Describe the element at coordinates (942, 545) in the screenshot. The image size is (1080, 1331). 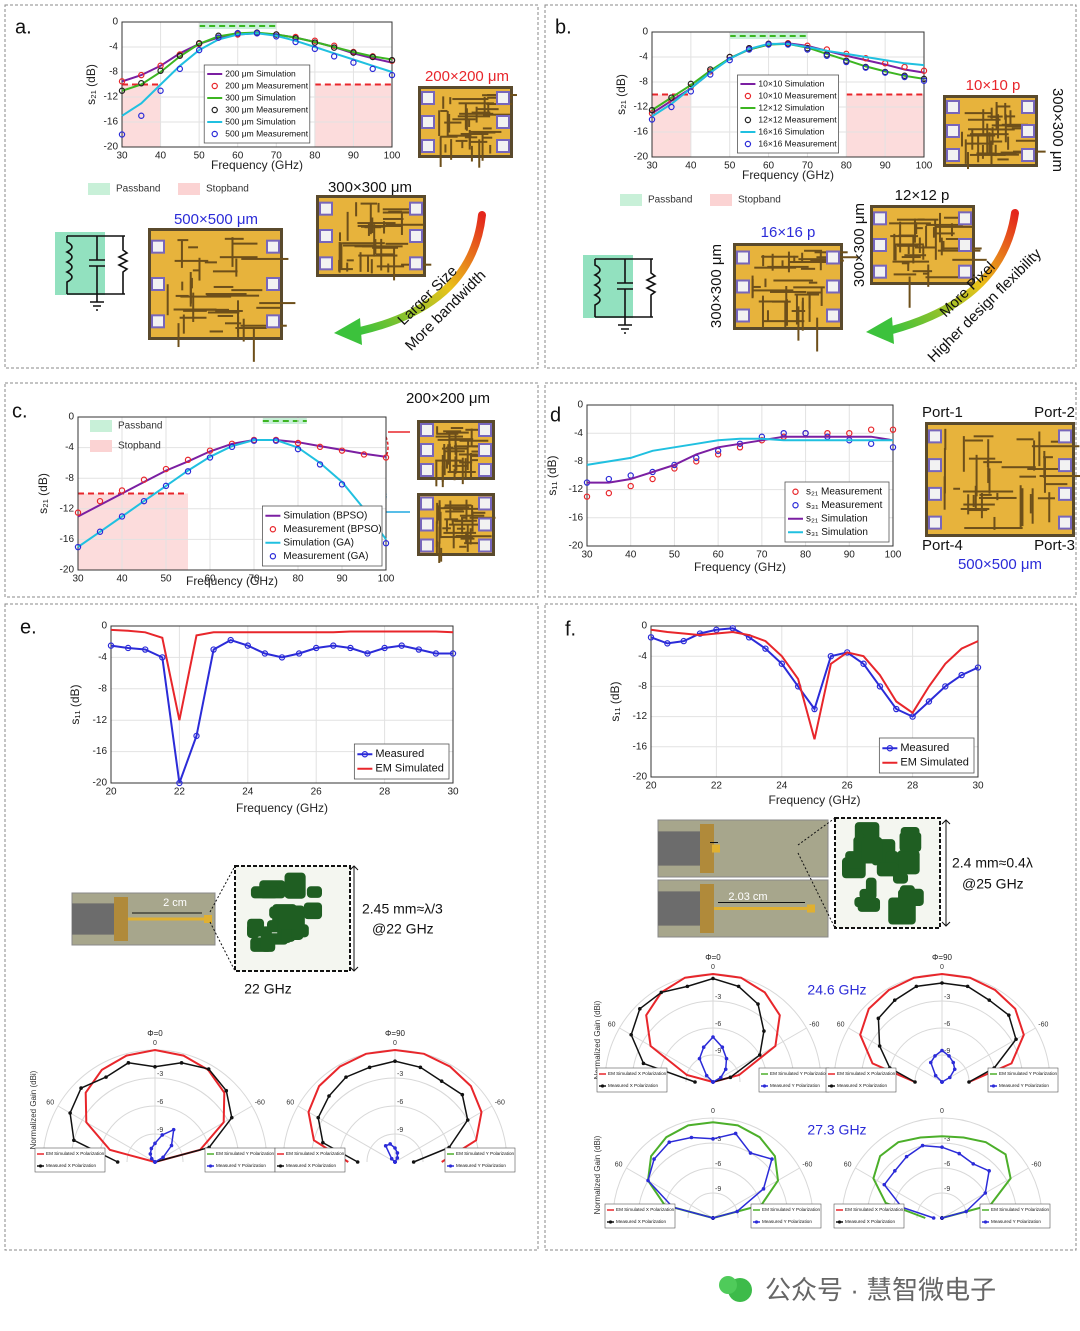
I see `port-label: Port-4` at that location.